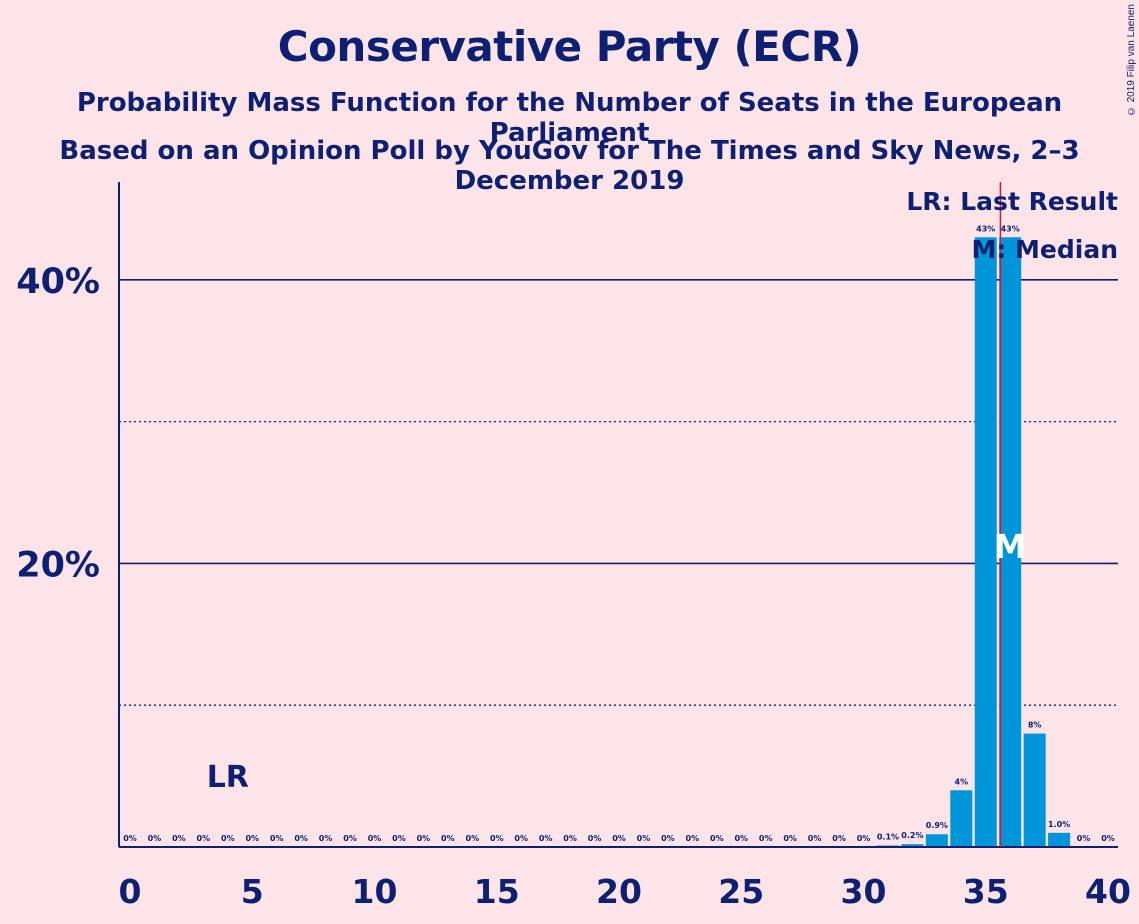 Image resolution: width=1139 pixels, height=924 pixels. I want to click on bar-label-9: 0%, so click(350, 838).